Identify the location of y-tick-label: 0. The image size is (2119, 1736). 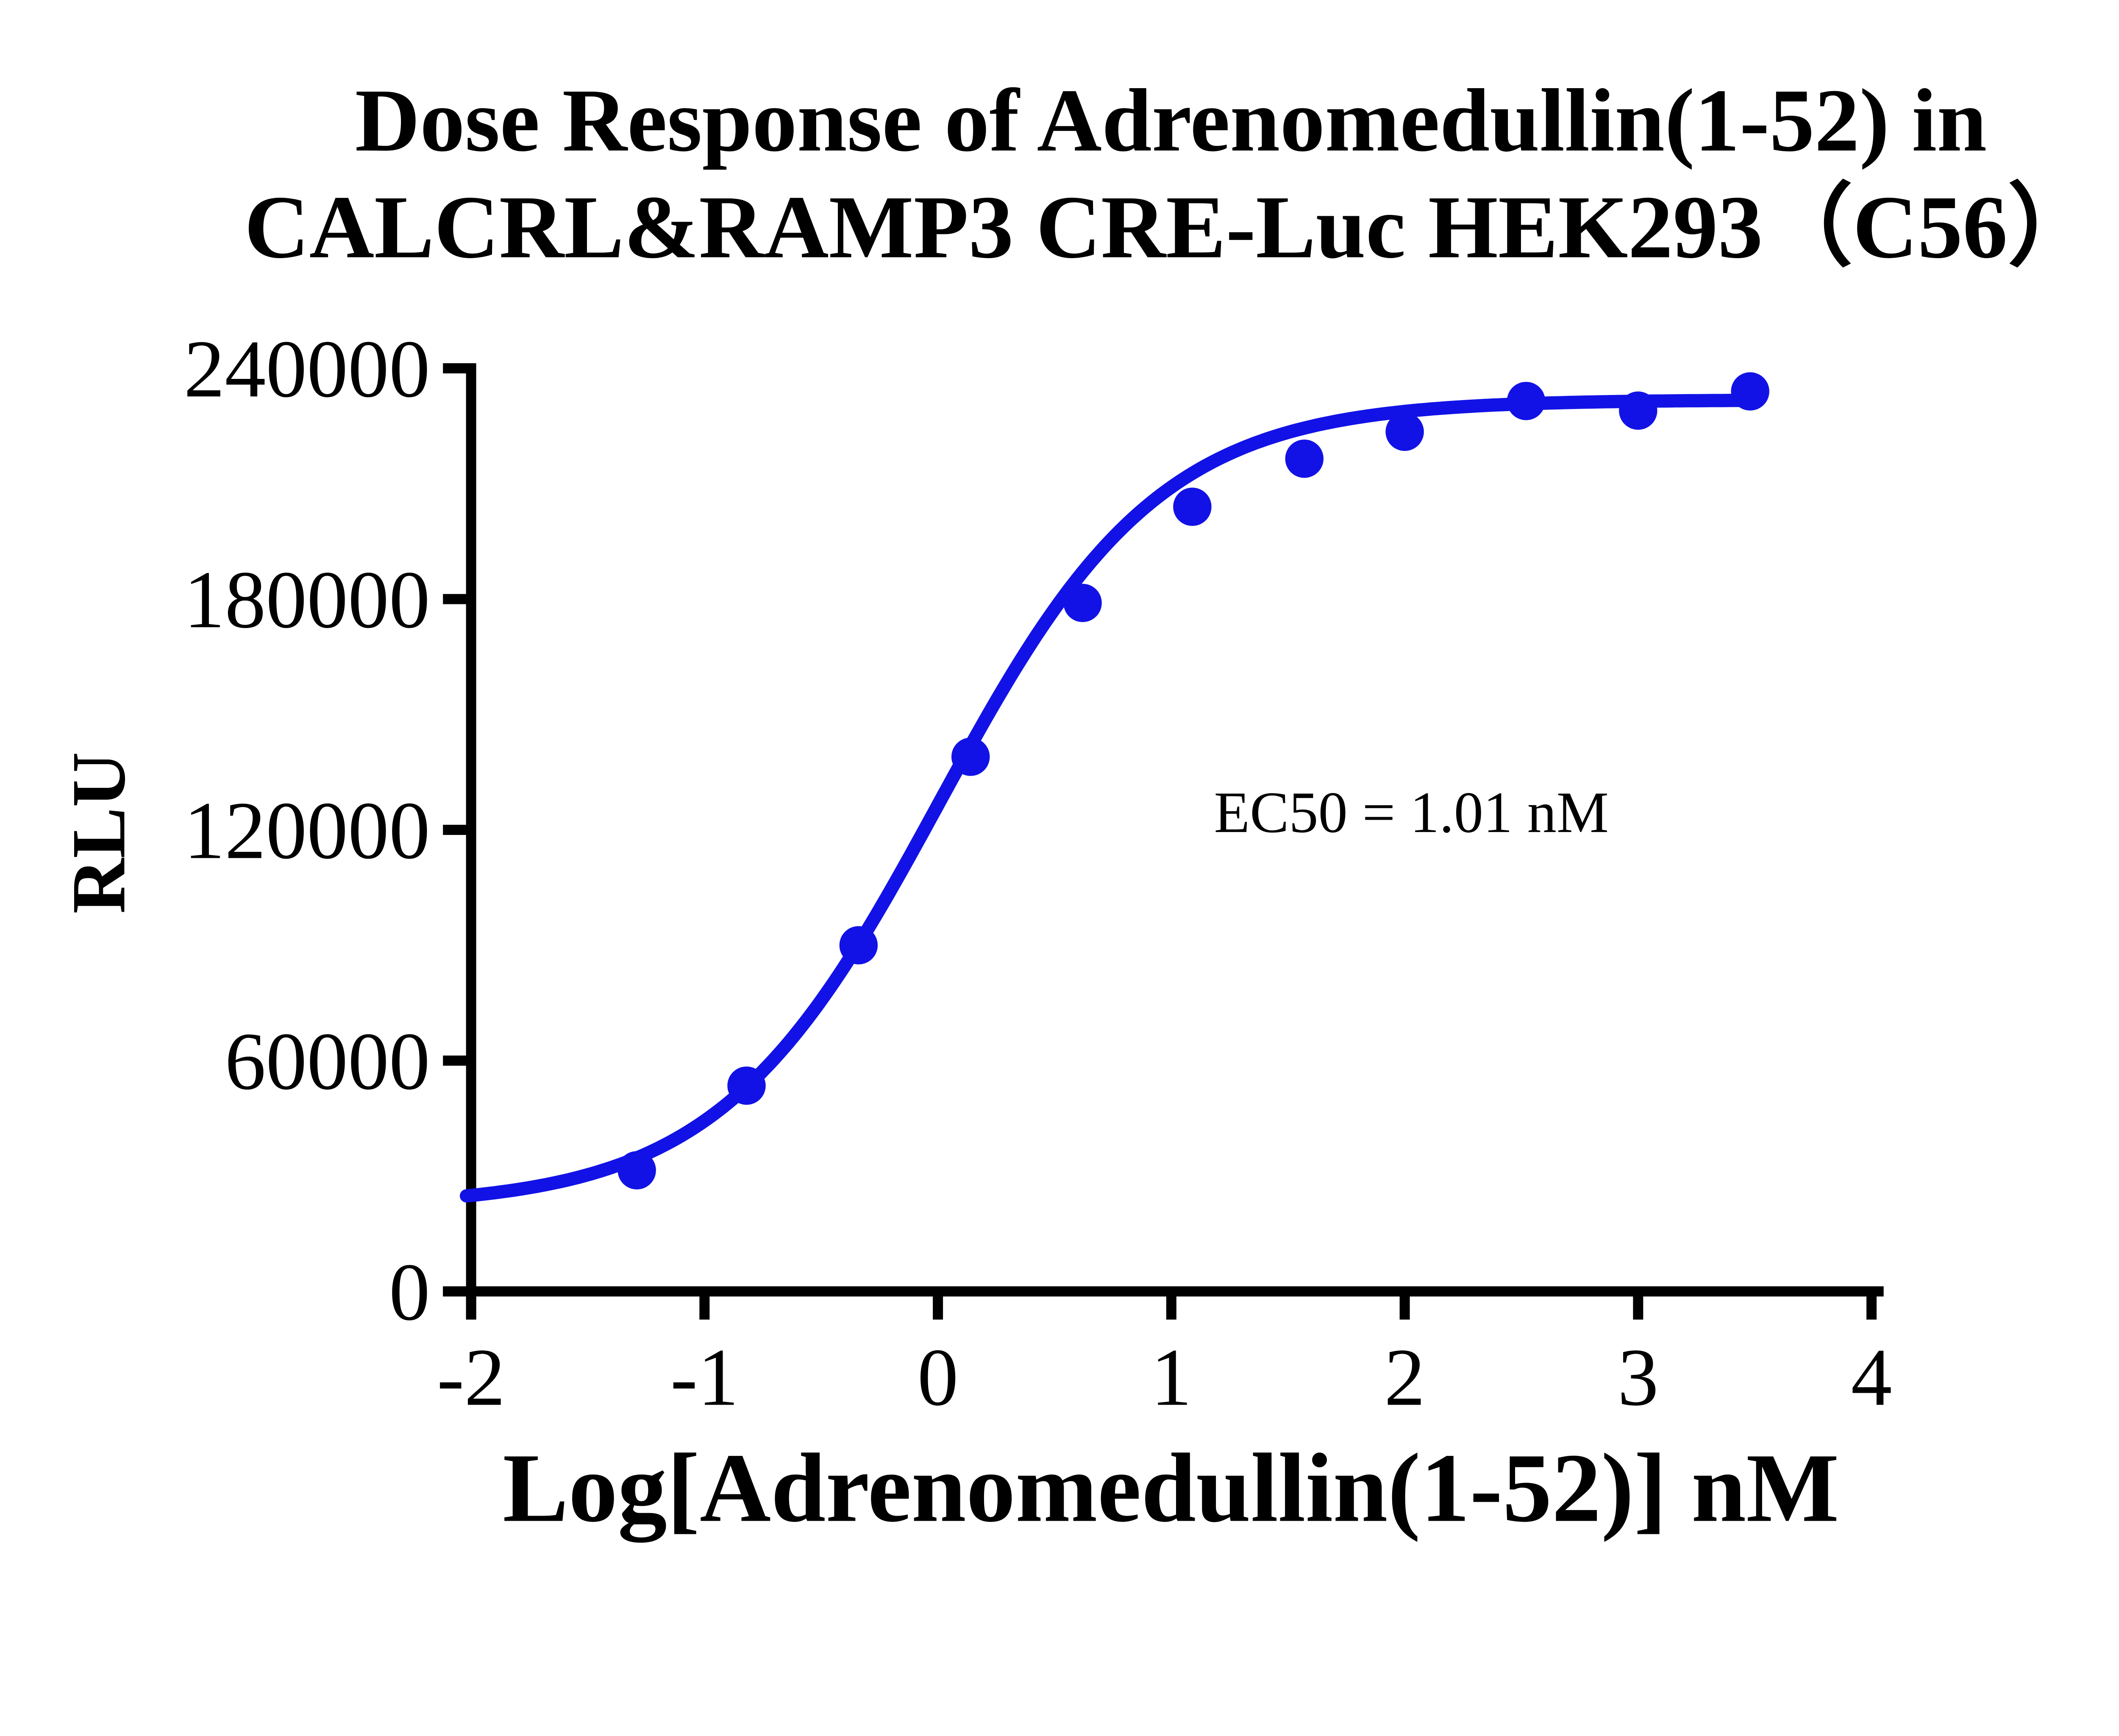
(410, 1291).